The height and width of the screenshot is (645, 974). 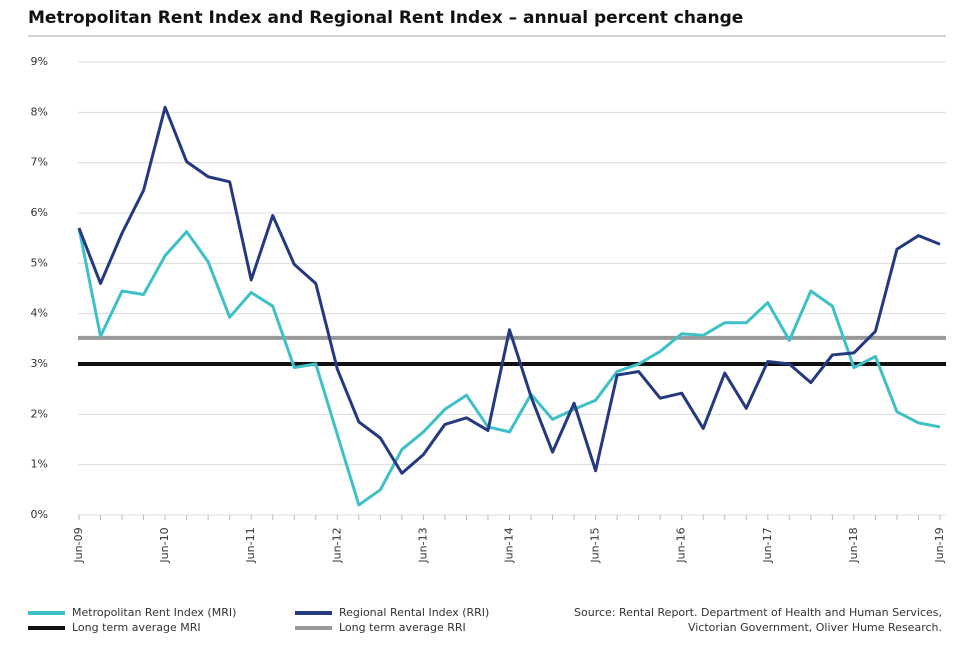 I want to click on x-tick-label: Jun-13, so click(x=422, y=545).